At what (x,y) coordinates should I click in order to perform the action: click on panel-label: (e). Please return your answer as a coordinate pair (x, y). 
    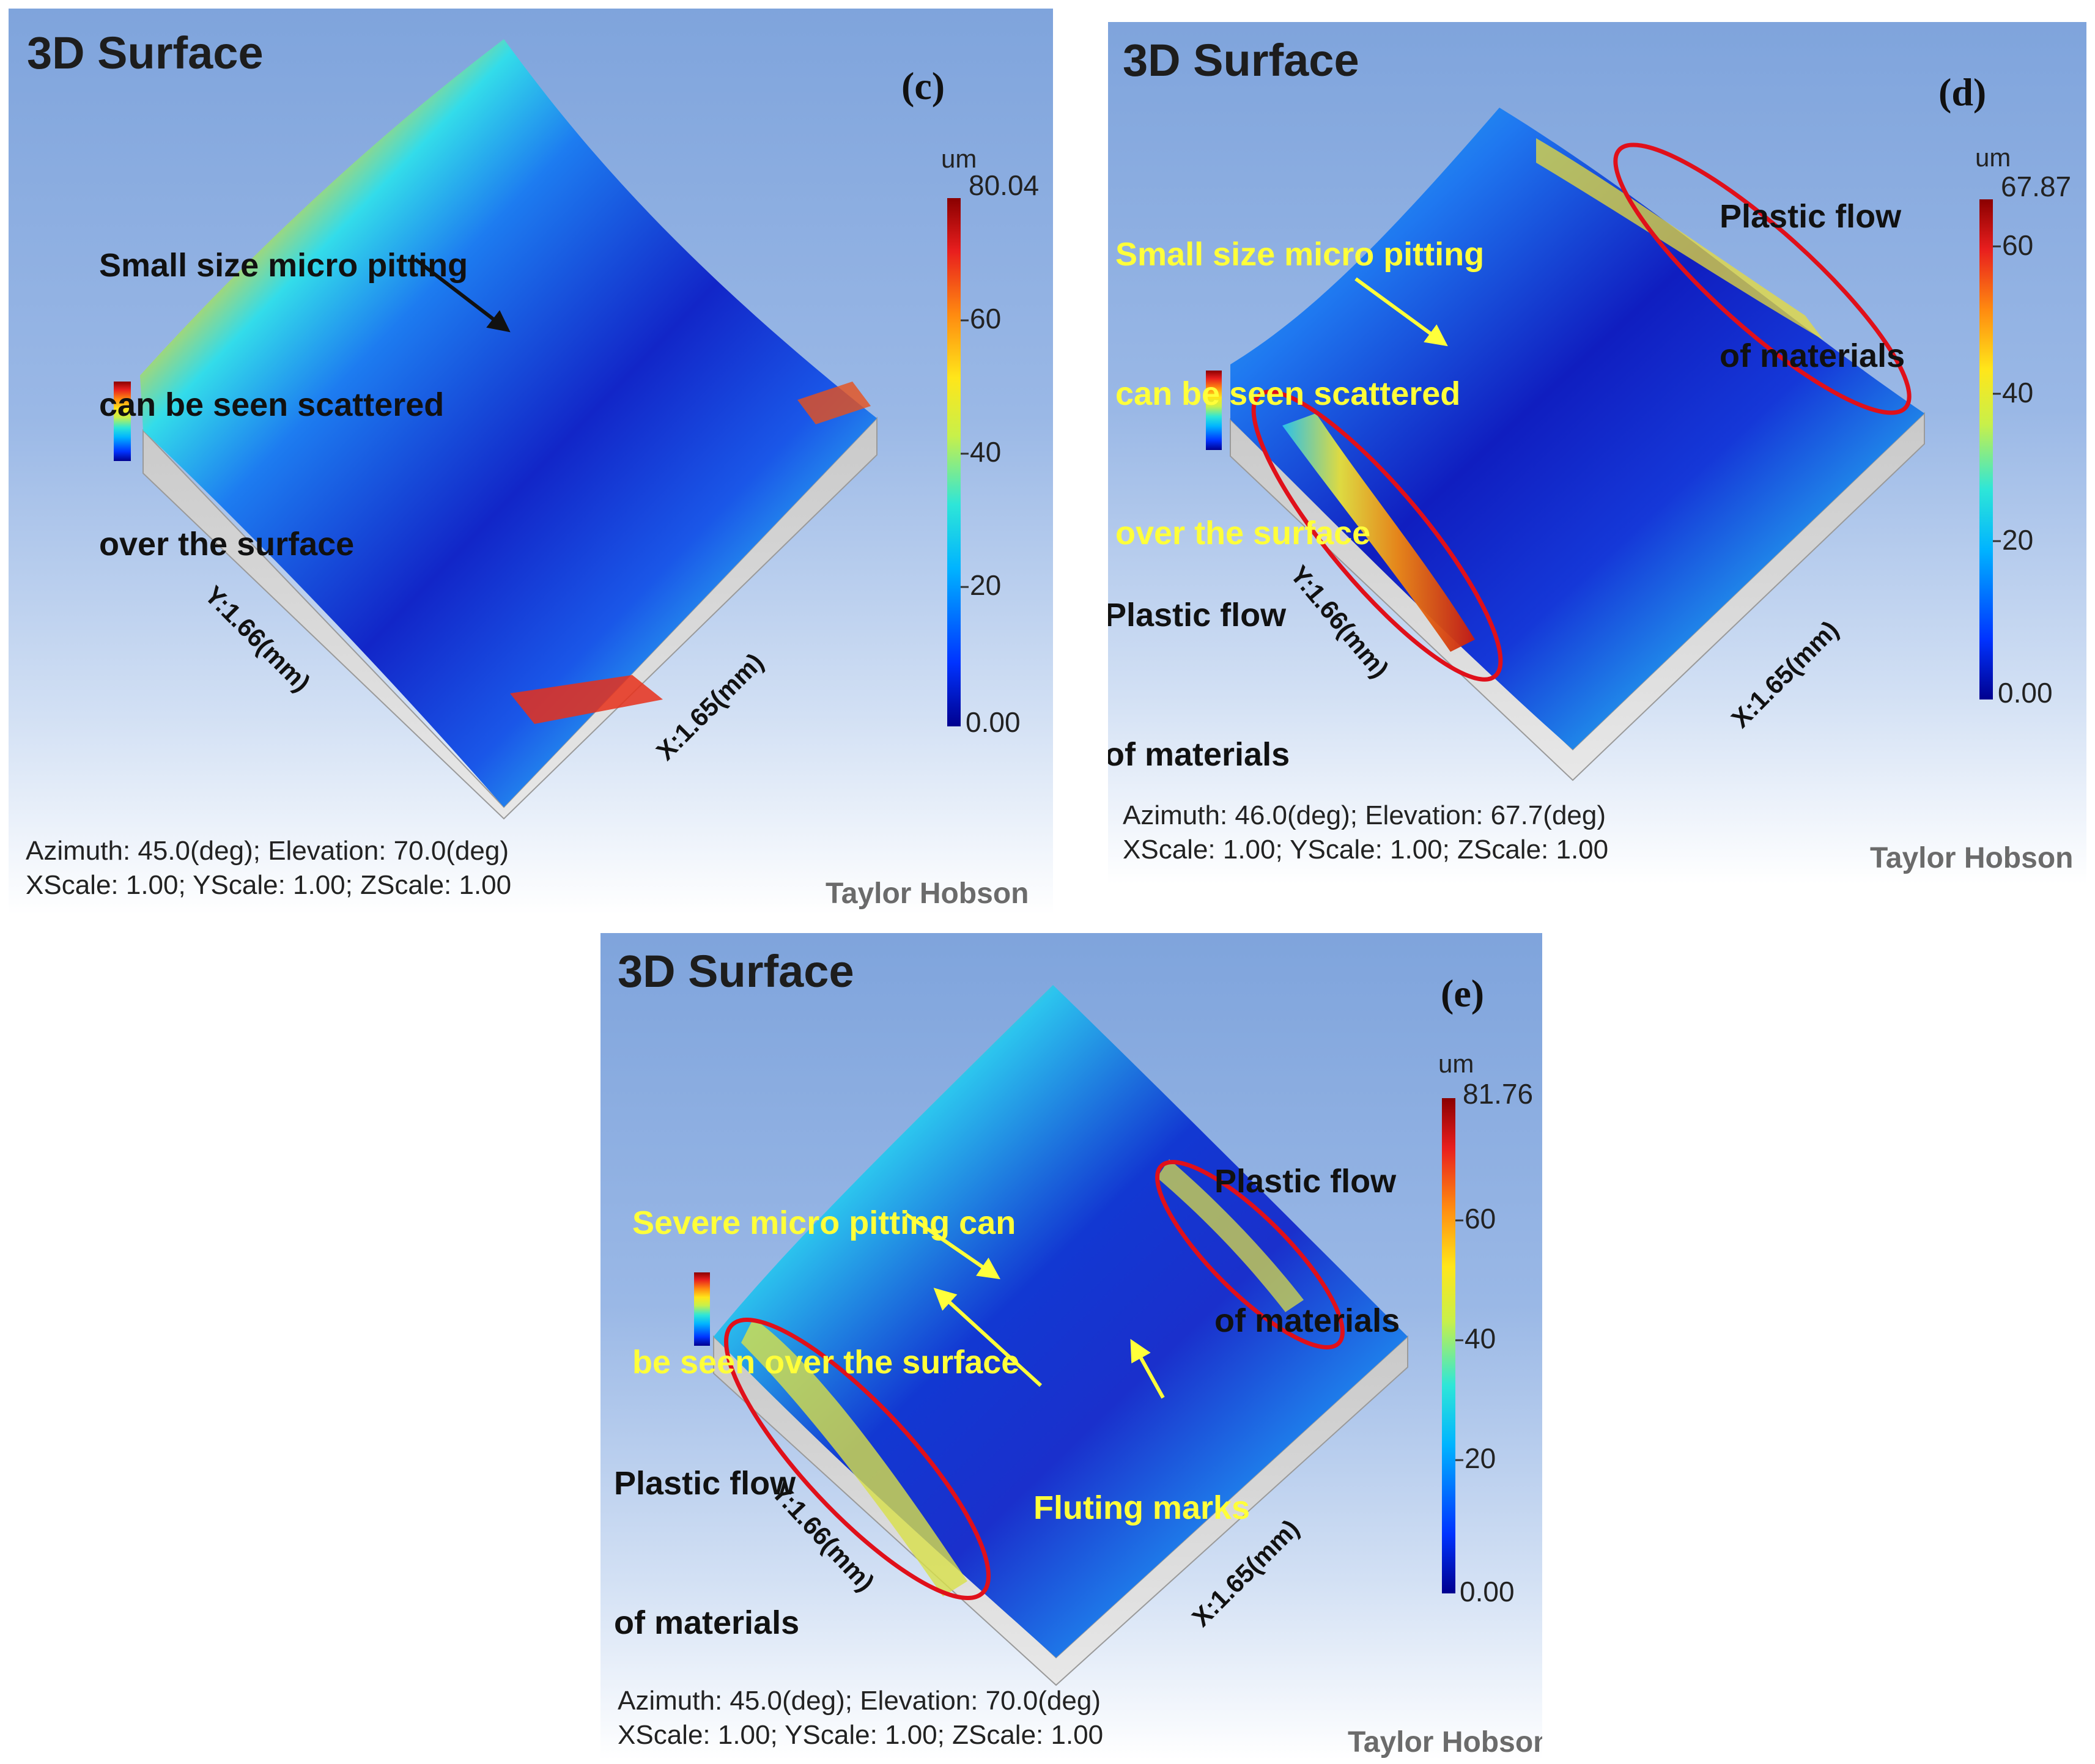
    Looking at the image, I should click on (1463, 993).